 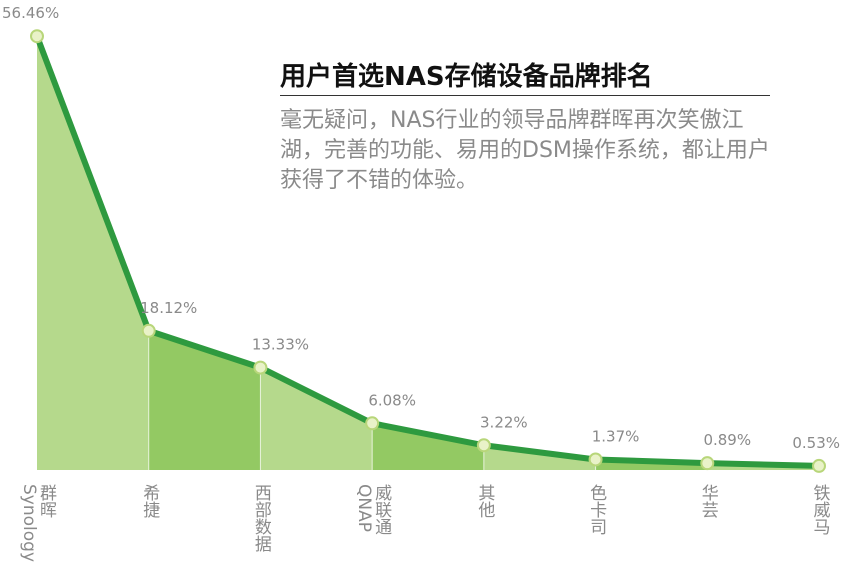 What do you see at coordinates (525, 95) in the screenshot?
I see `title-rule` at bounding box center [525, 95].